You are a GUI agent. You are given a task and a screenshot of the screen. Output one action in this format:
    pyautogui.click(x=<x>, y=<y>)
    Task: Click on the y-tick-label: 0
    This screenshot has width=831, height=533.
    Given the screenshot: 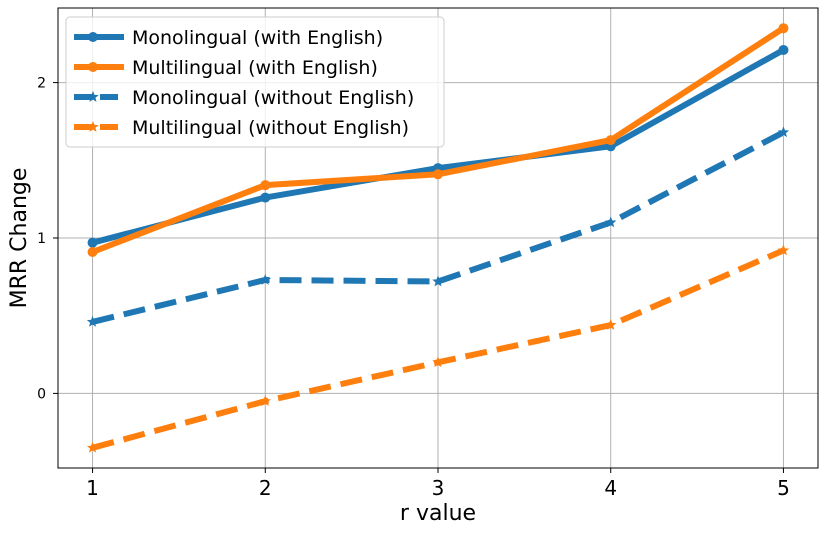 What is the action you would take?
    pyautogui.click(x=41, y=394)
    